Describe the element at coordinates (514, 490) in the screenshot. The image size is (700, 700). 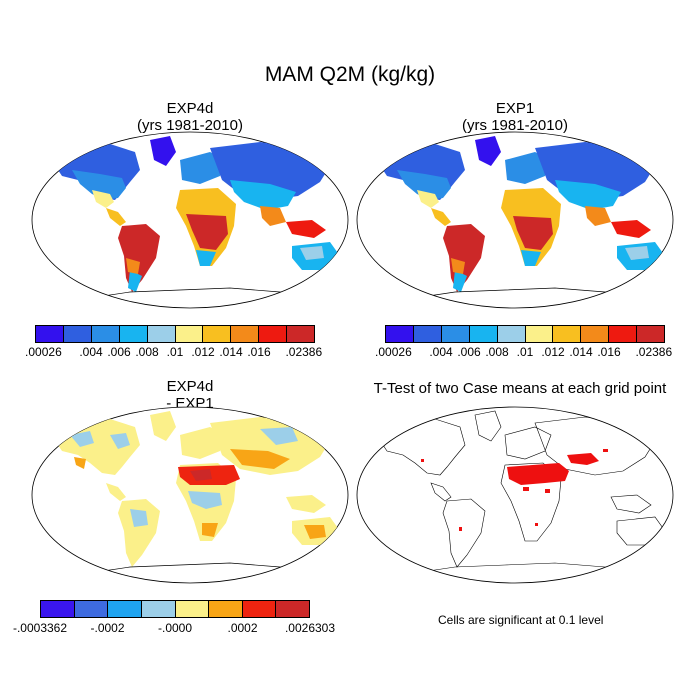
I see `significant-cells` at that location.